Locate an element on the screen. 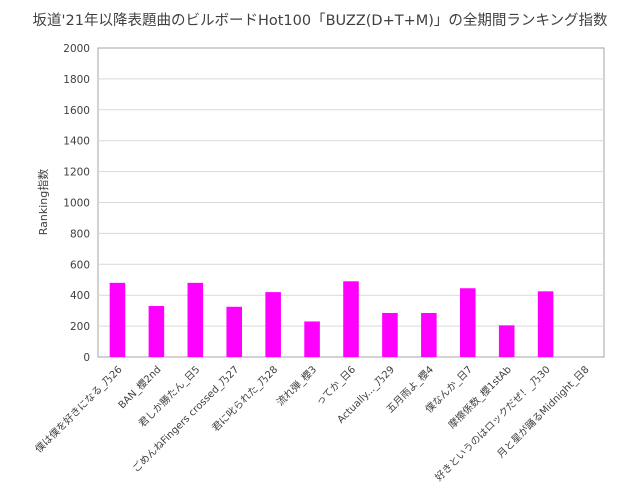  y-tick-label: 1000 is located at coordinates (76, 204).